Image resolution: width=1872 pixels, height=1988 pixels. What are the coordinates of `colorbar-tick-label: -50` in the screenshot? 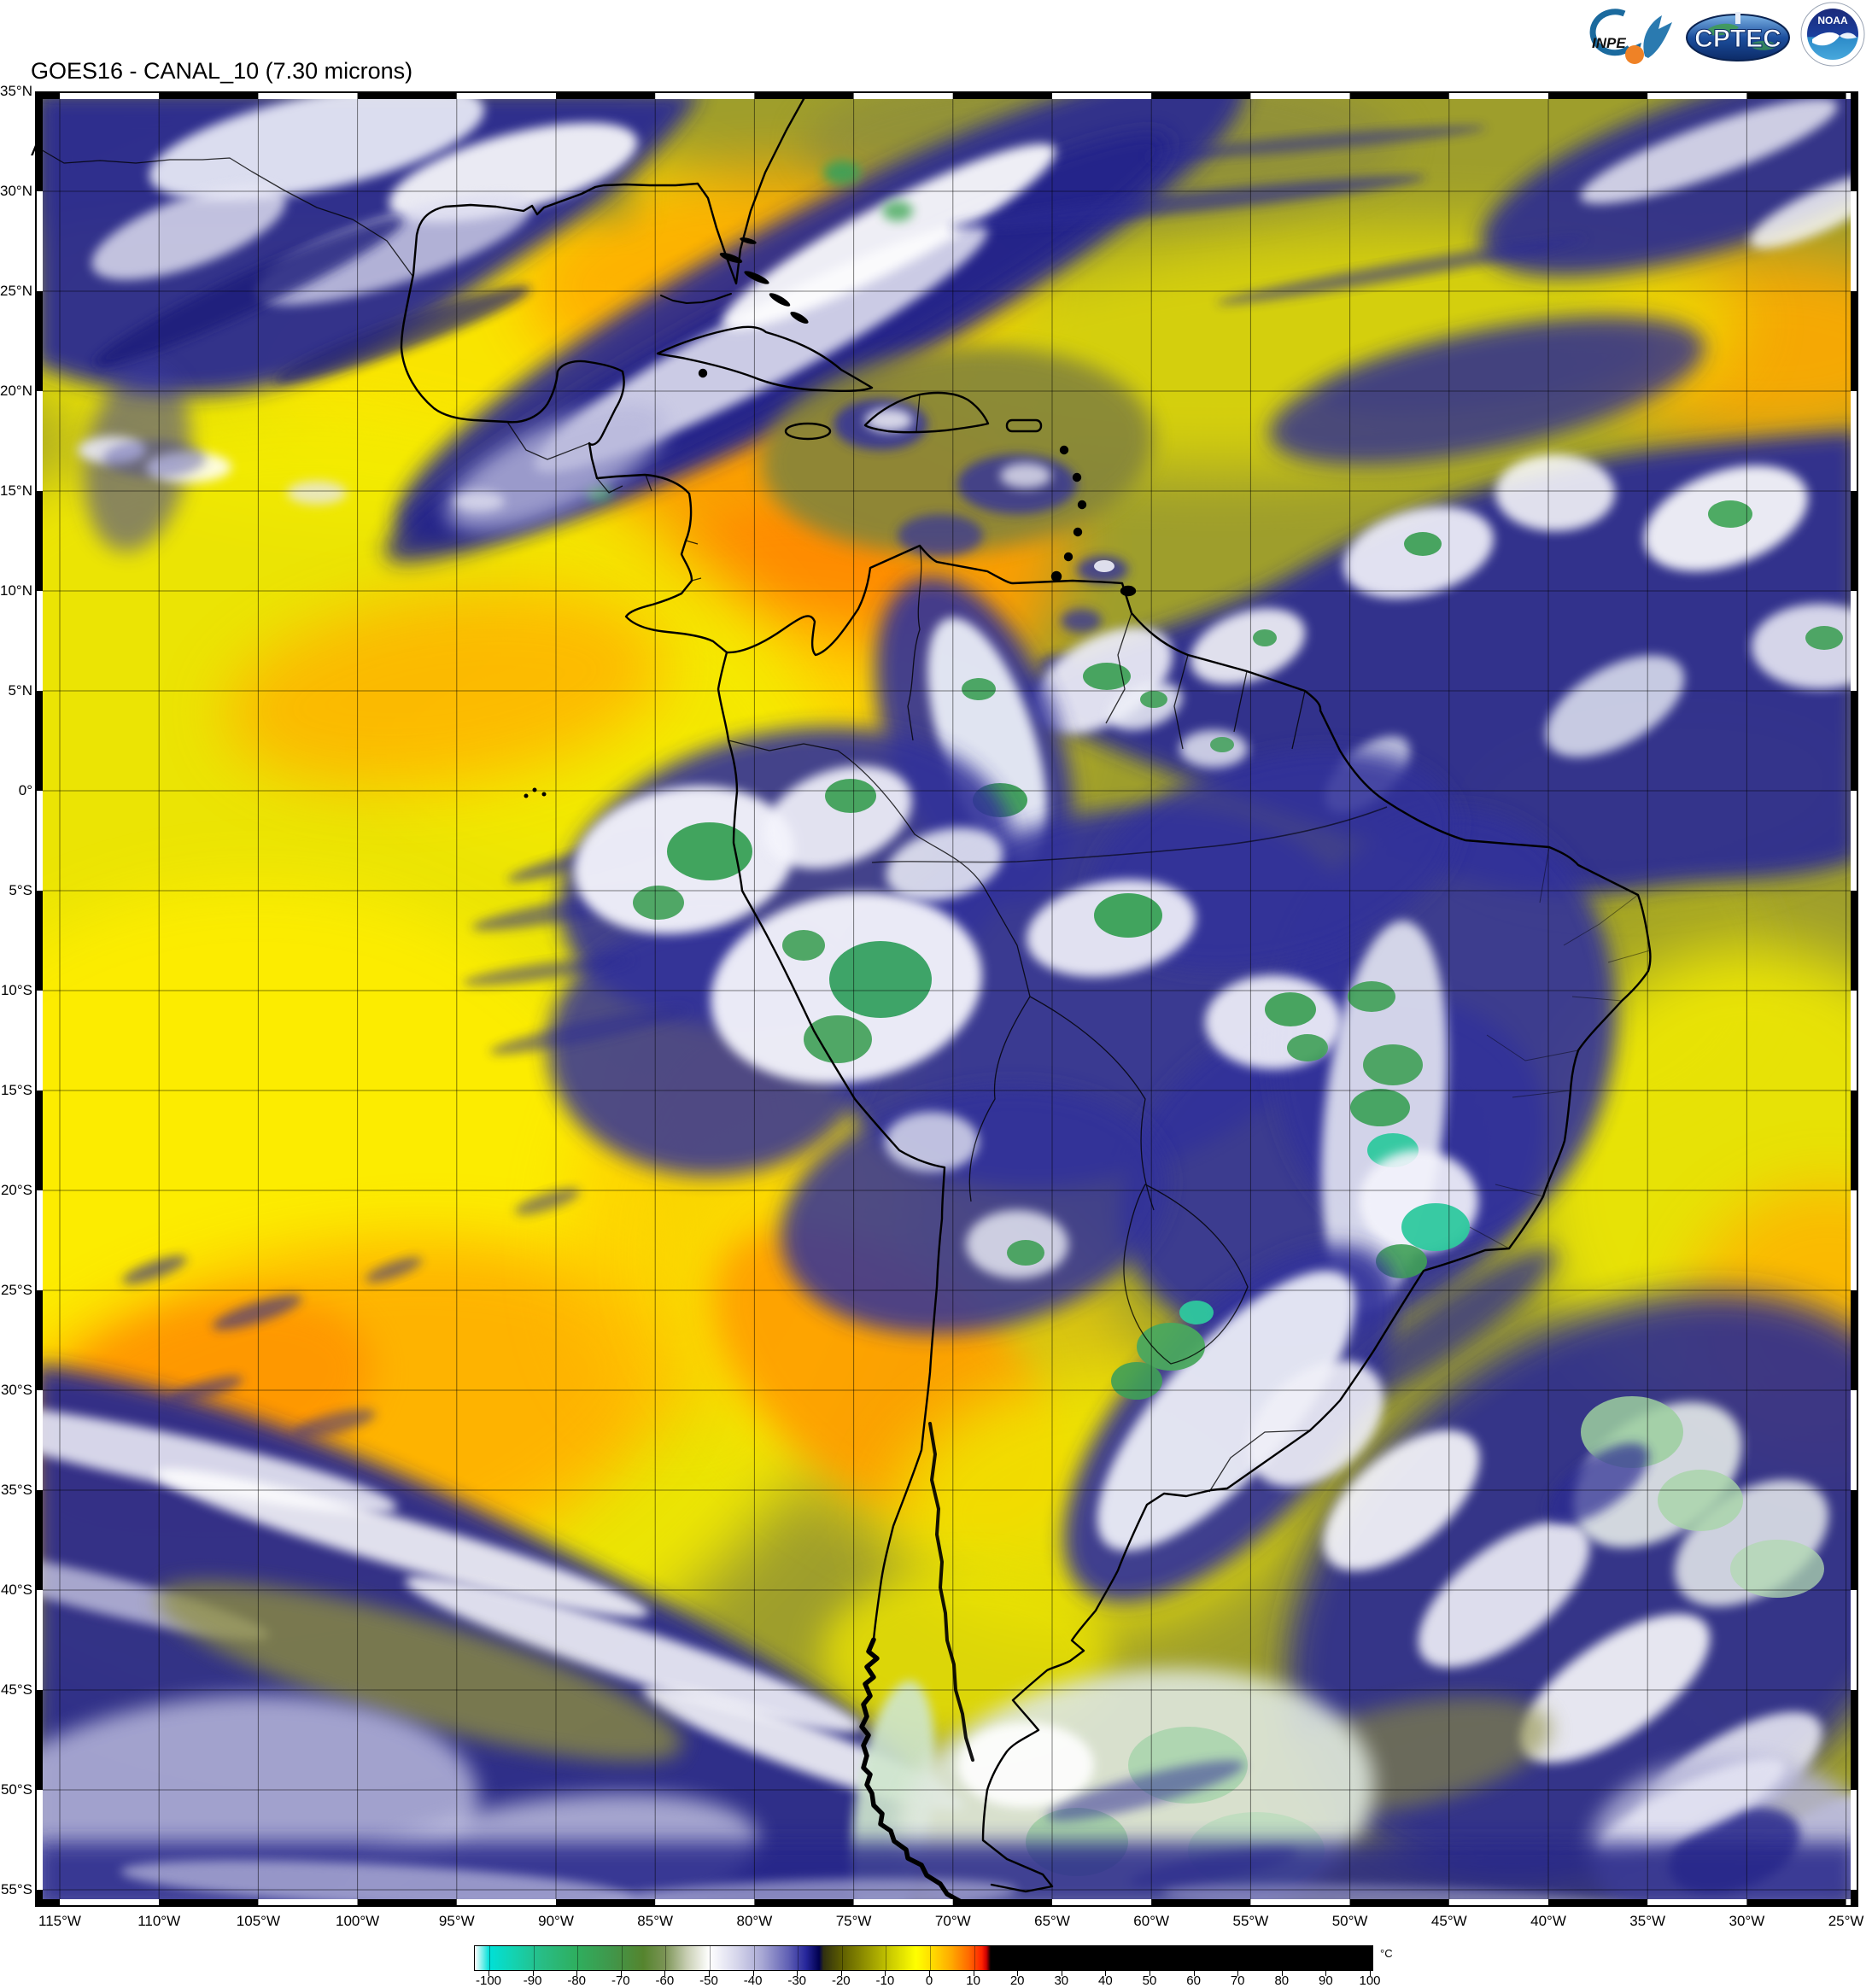 It's located at (708, 1980).